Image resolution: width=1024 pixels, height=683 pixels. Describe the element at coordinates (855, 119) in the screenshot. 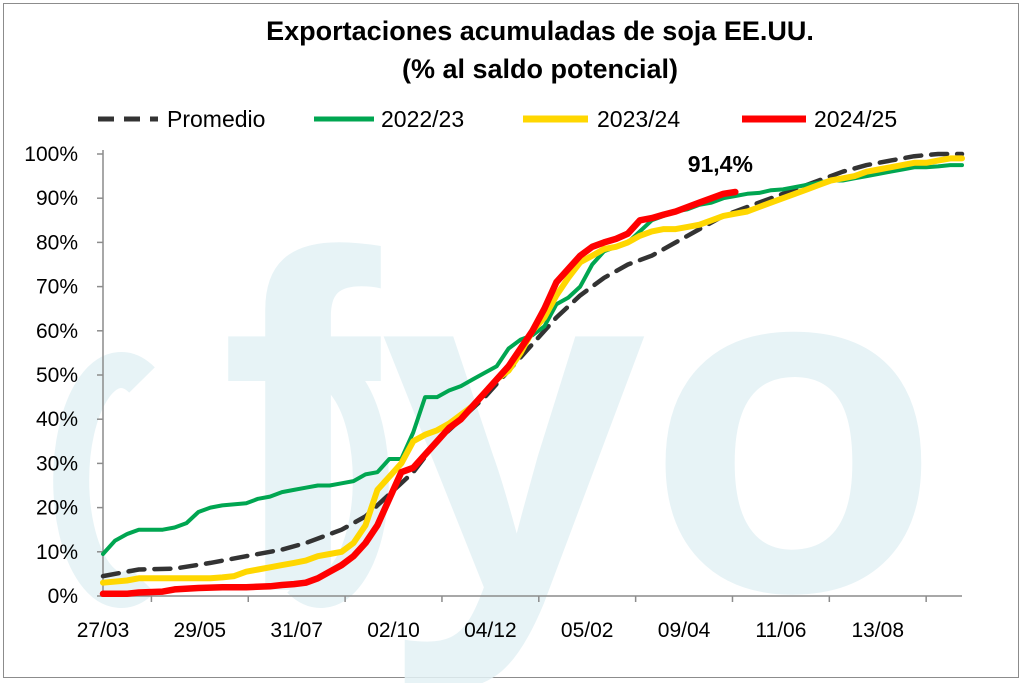

I see `legend-label-2024-25: 2024/25` at that location.